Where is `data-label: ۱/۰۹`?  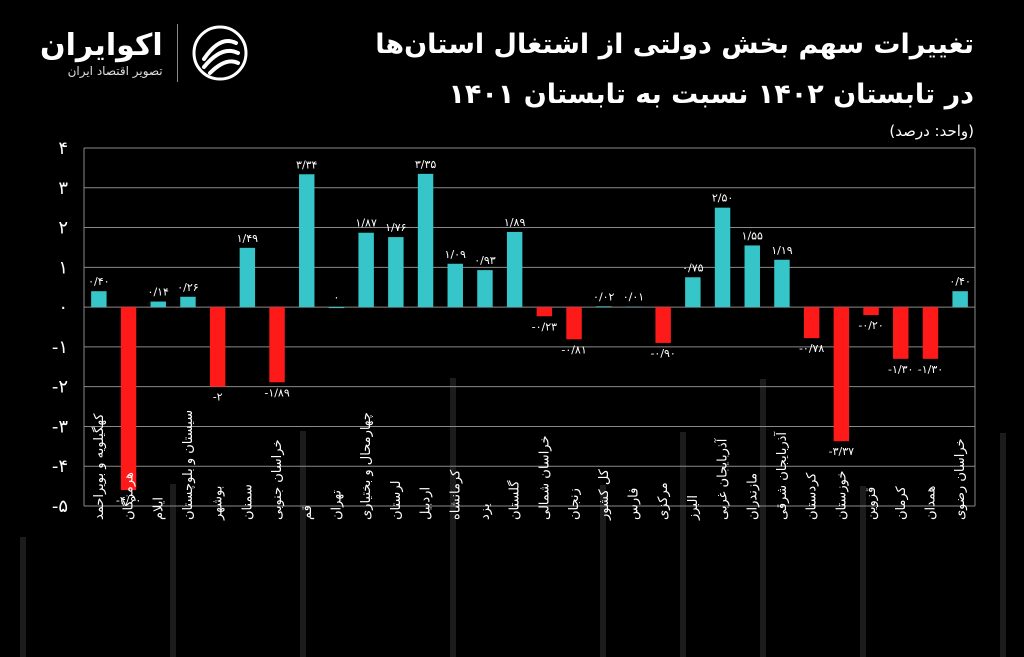 data-label: ۱/۰۹ is located at coordinates (456, 254).